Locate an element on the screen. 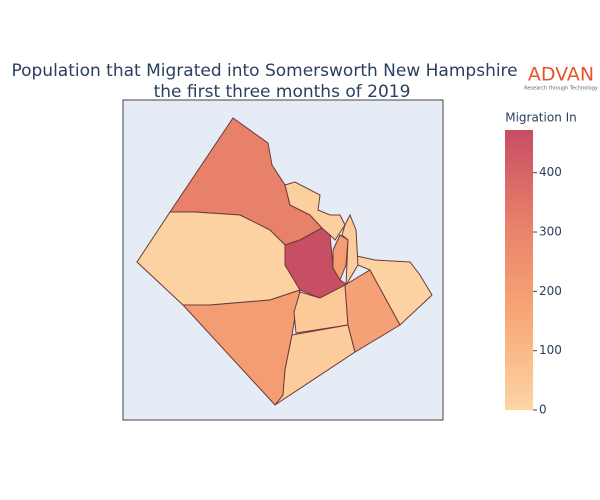 The image size is (600, 500). logo: ADVAN is located at coordinates (561, 75).